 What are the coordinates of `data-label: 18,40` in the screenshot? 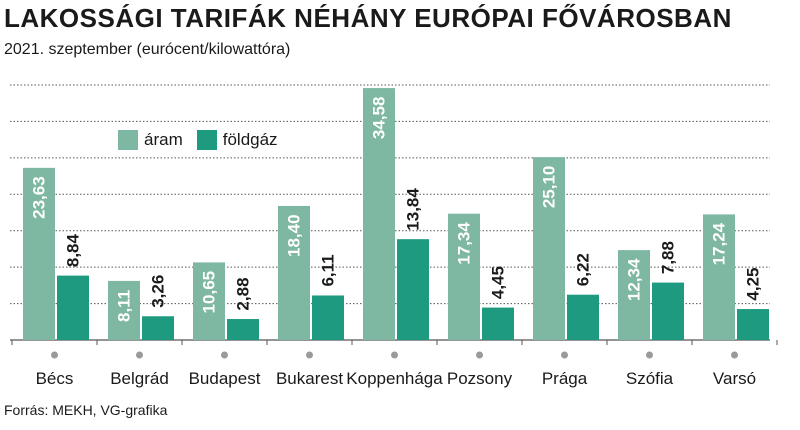 It's located at (294, 235).